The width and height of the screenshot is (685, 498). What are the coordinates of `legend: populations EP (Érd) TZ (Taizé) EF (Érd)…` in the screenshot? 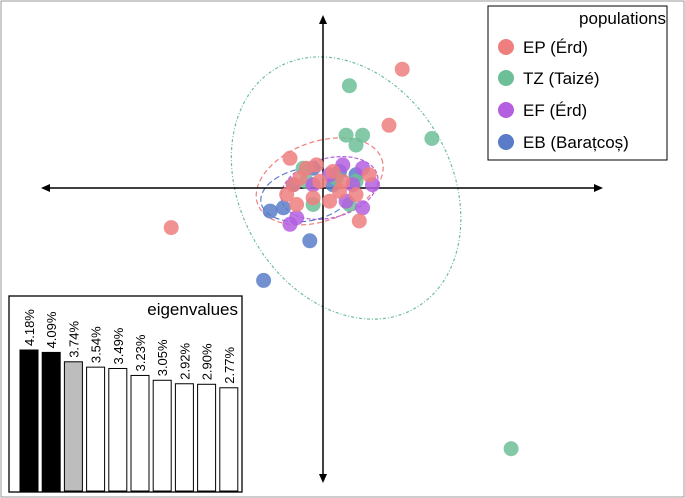 It's located at (577, 83).